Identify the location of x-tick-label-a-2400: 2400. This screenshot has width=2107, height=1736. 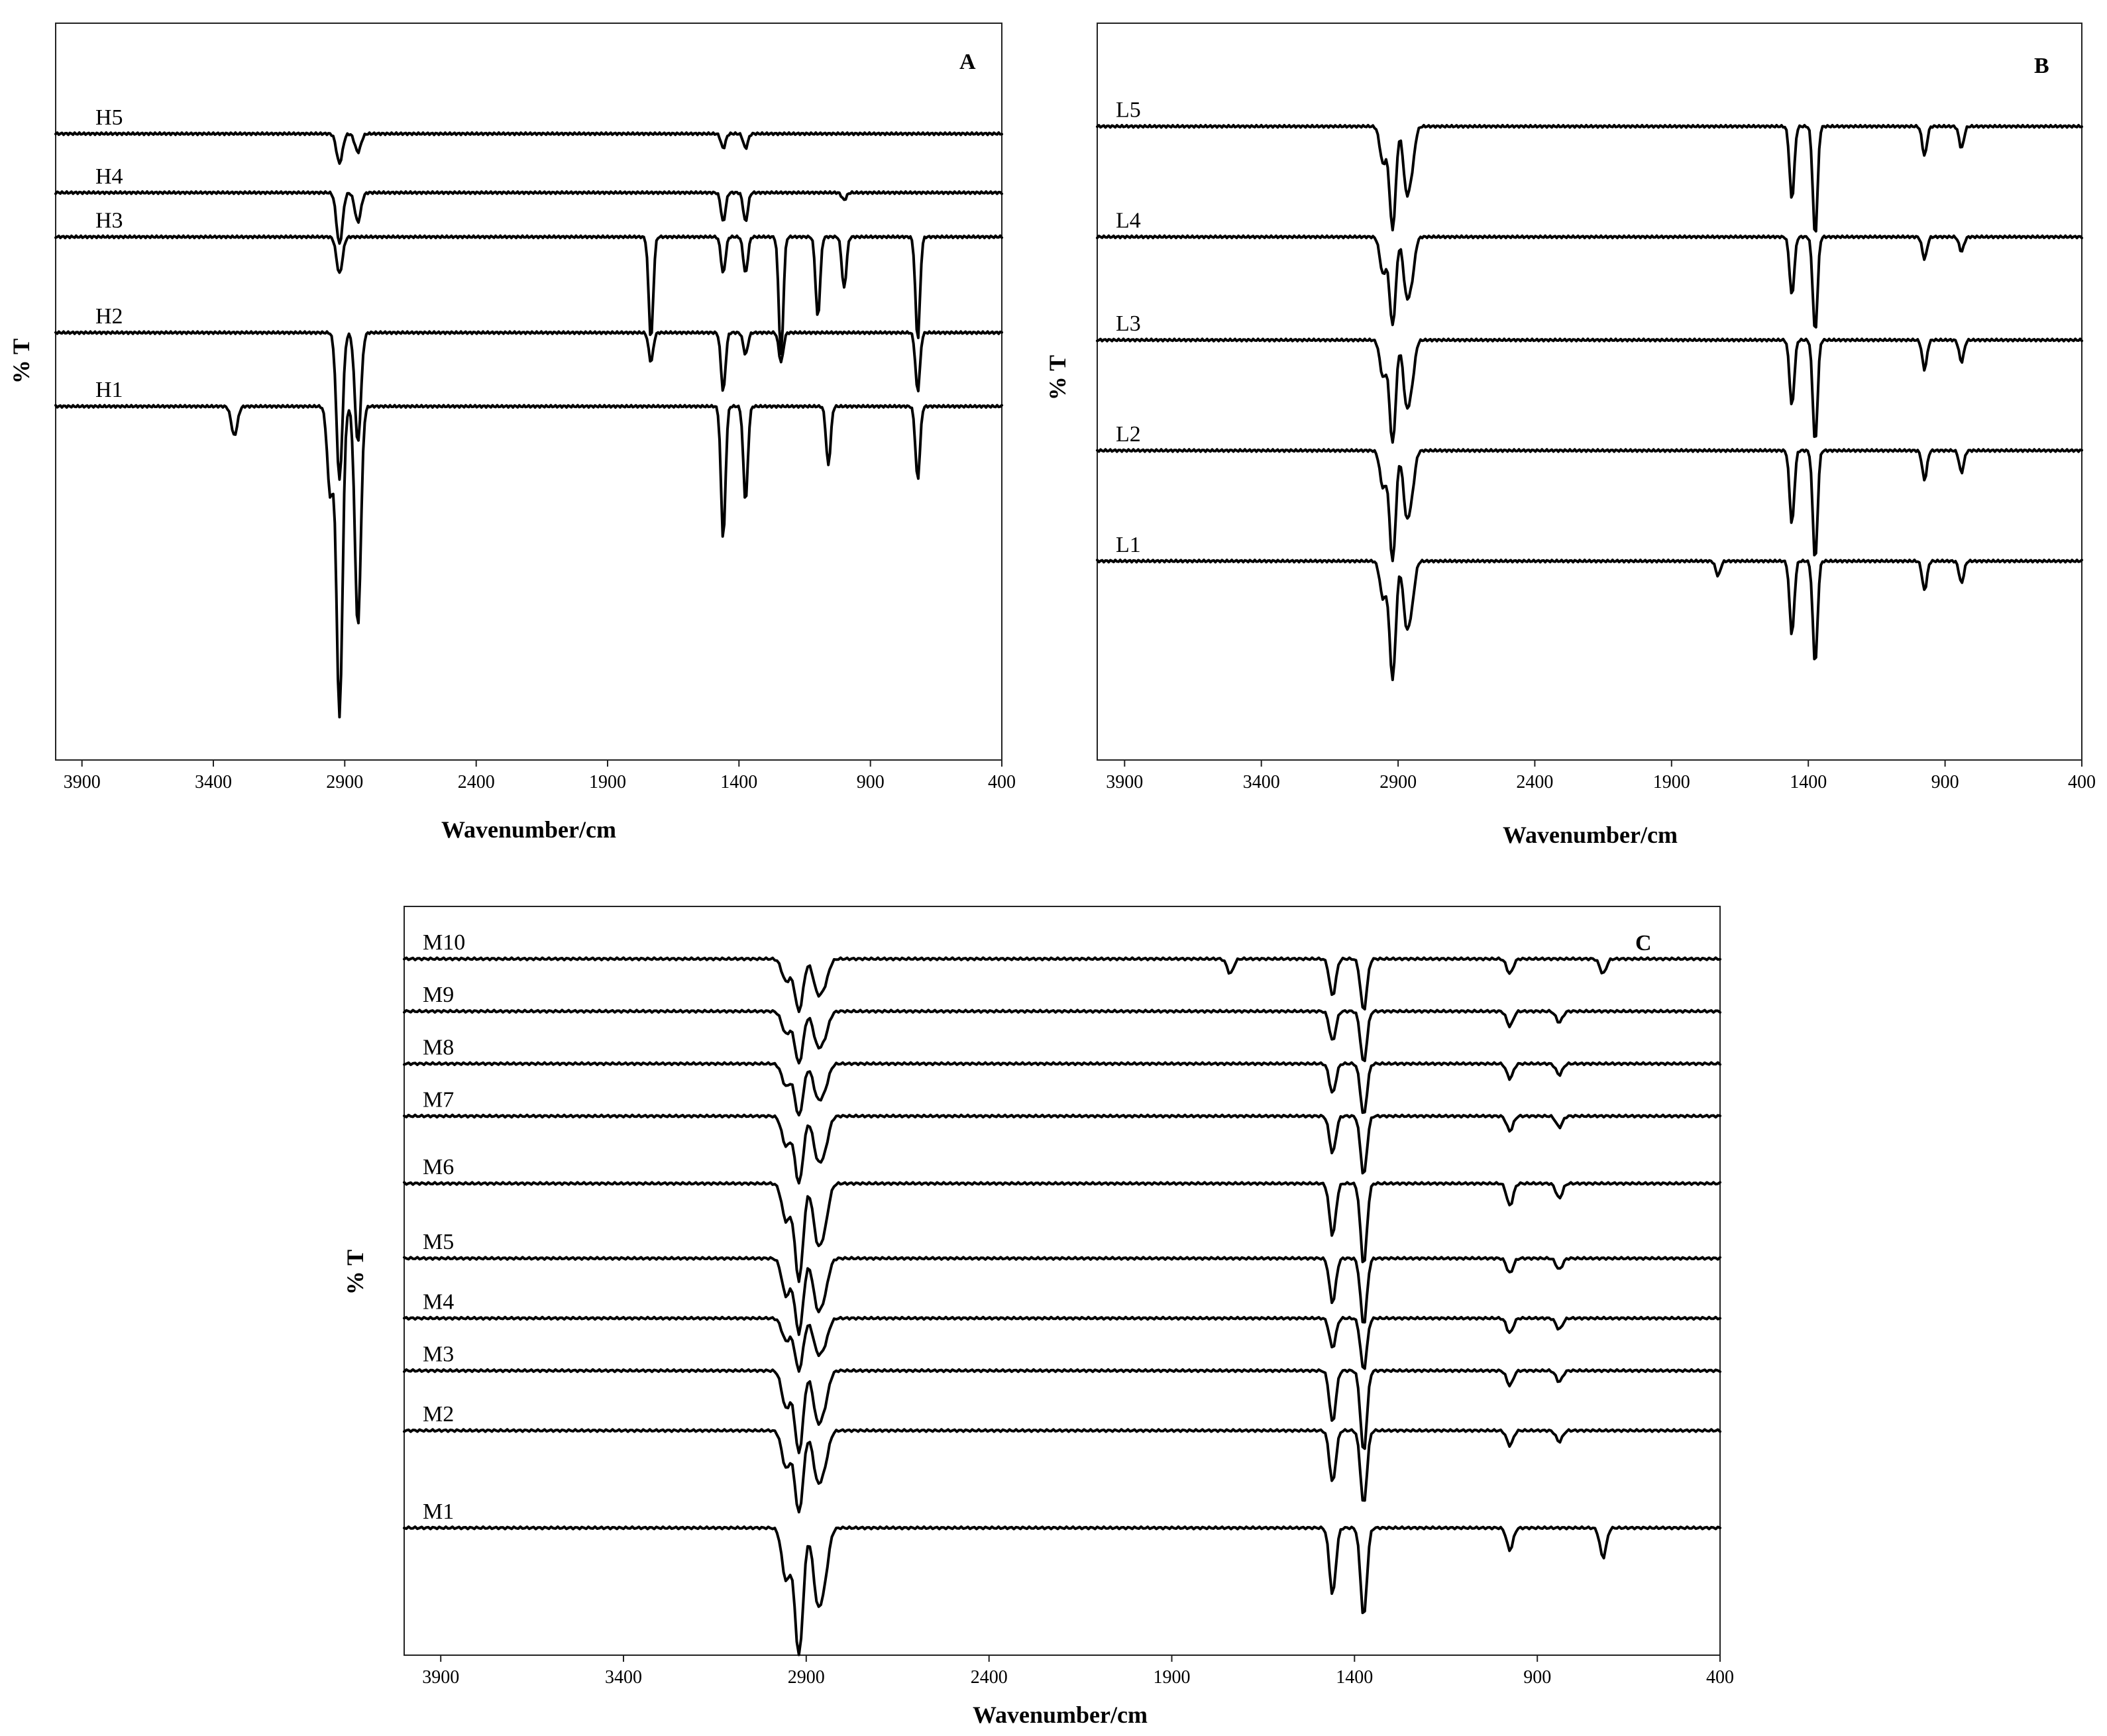
(476, 782).